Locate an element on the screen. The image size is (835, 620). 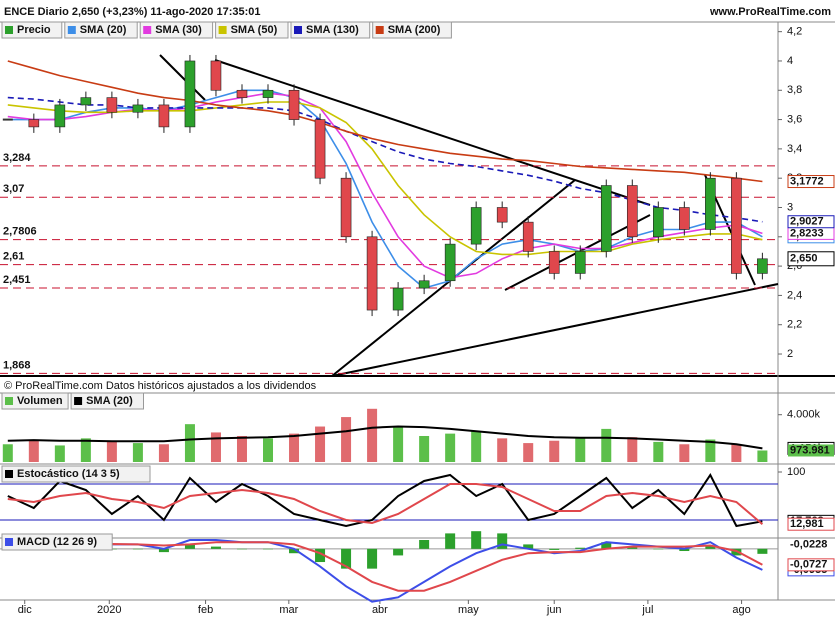
y-tick-label: 3,6 is located at coordinates (794, 119).